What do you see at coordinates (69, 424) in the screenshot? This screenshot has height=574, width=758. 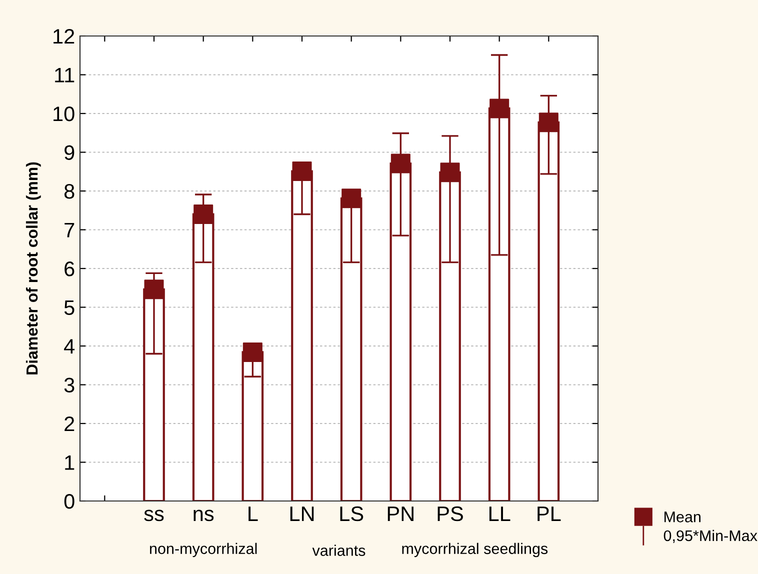 I see `y-tick-label: 2` at bounding box center [69, 424].